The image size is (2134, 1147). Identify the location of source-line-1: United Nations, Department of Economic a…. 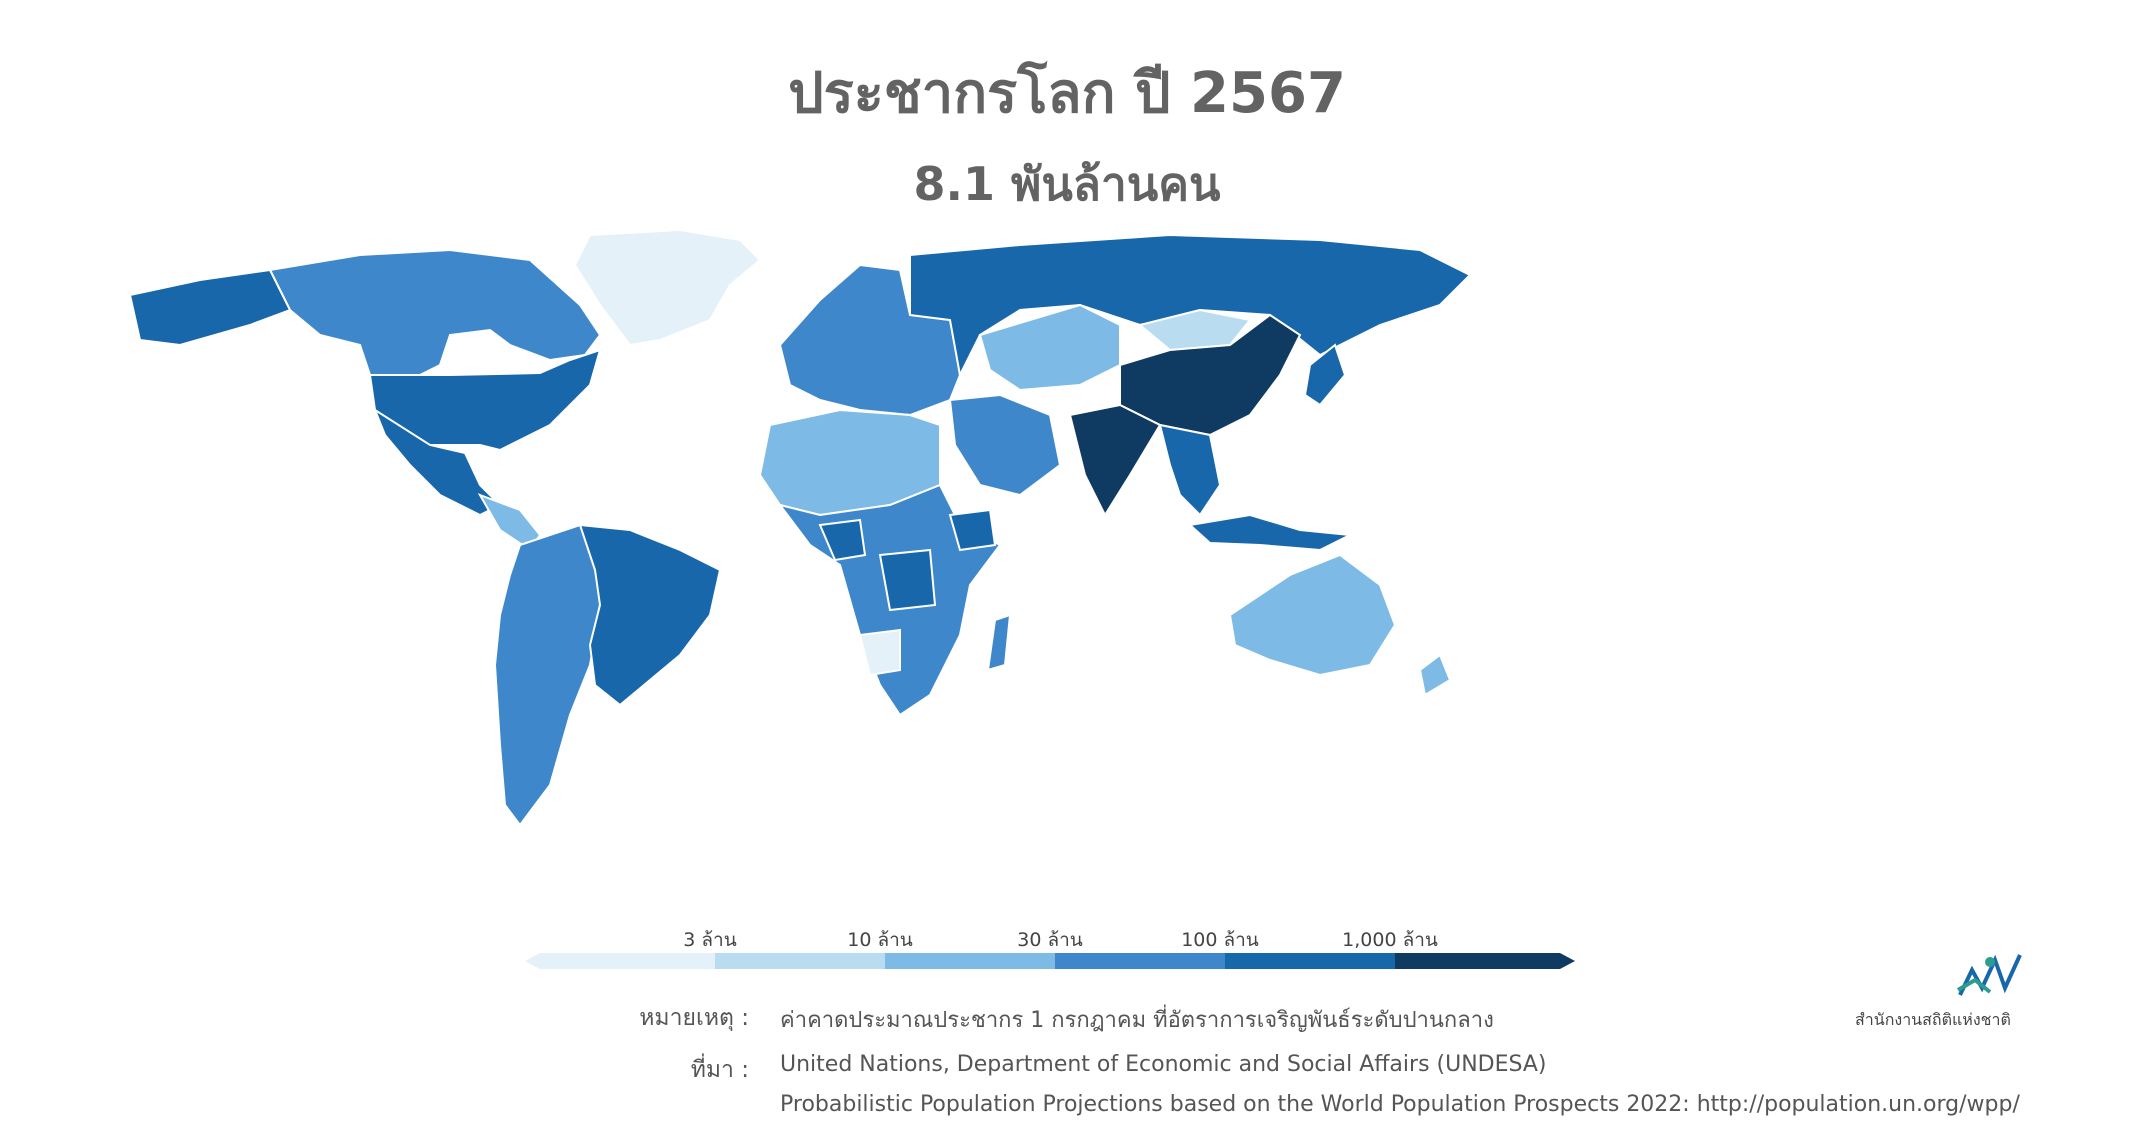
(1163, 1064).